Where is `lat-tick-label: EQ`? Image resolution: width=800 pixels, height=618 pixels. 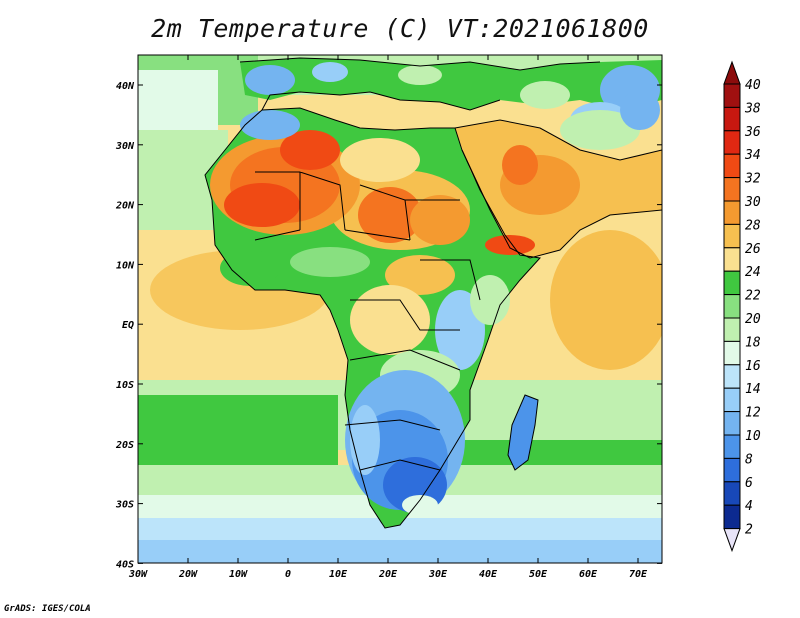
lat-tick-label: EQ is located at coordinates (128, 325).